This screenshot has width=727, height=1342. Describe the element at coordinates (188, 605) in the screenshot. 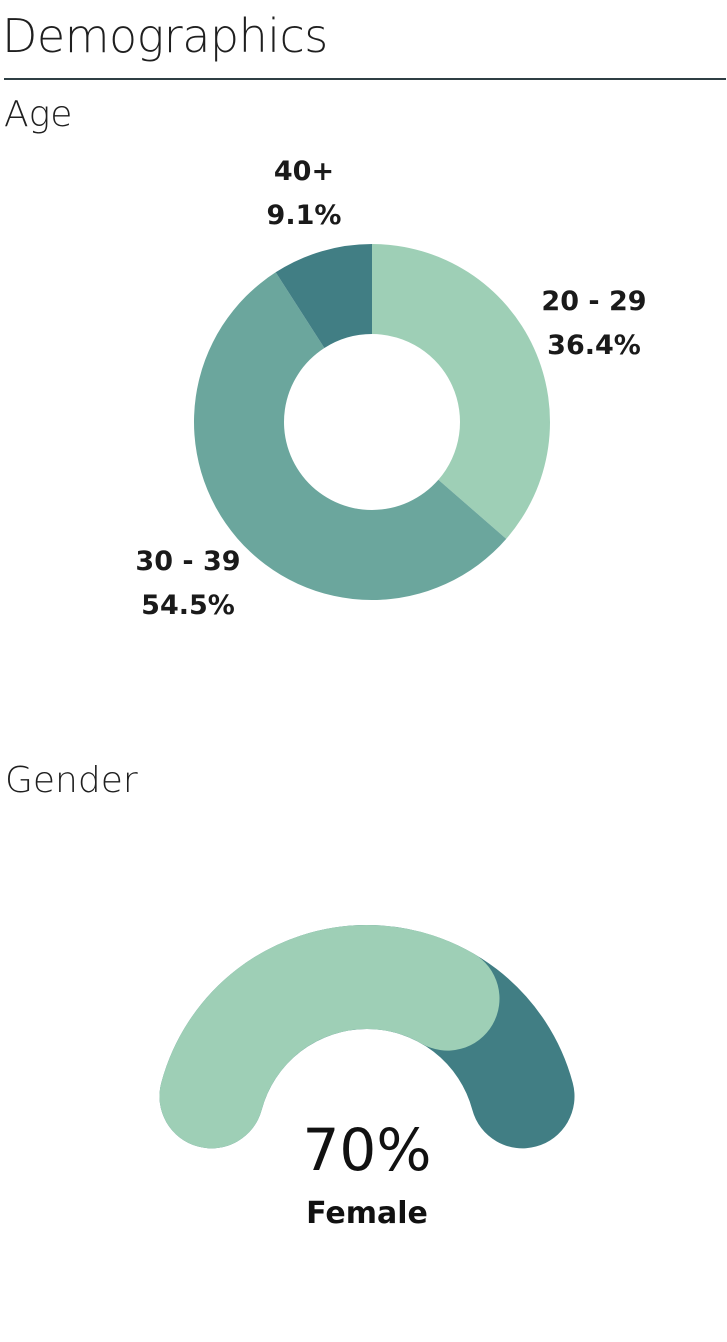

I see `age-value-label: 54.5%` at that location.